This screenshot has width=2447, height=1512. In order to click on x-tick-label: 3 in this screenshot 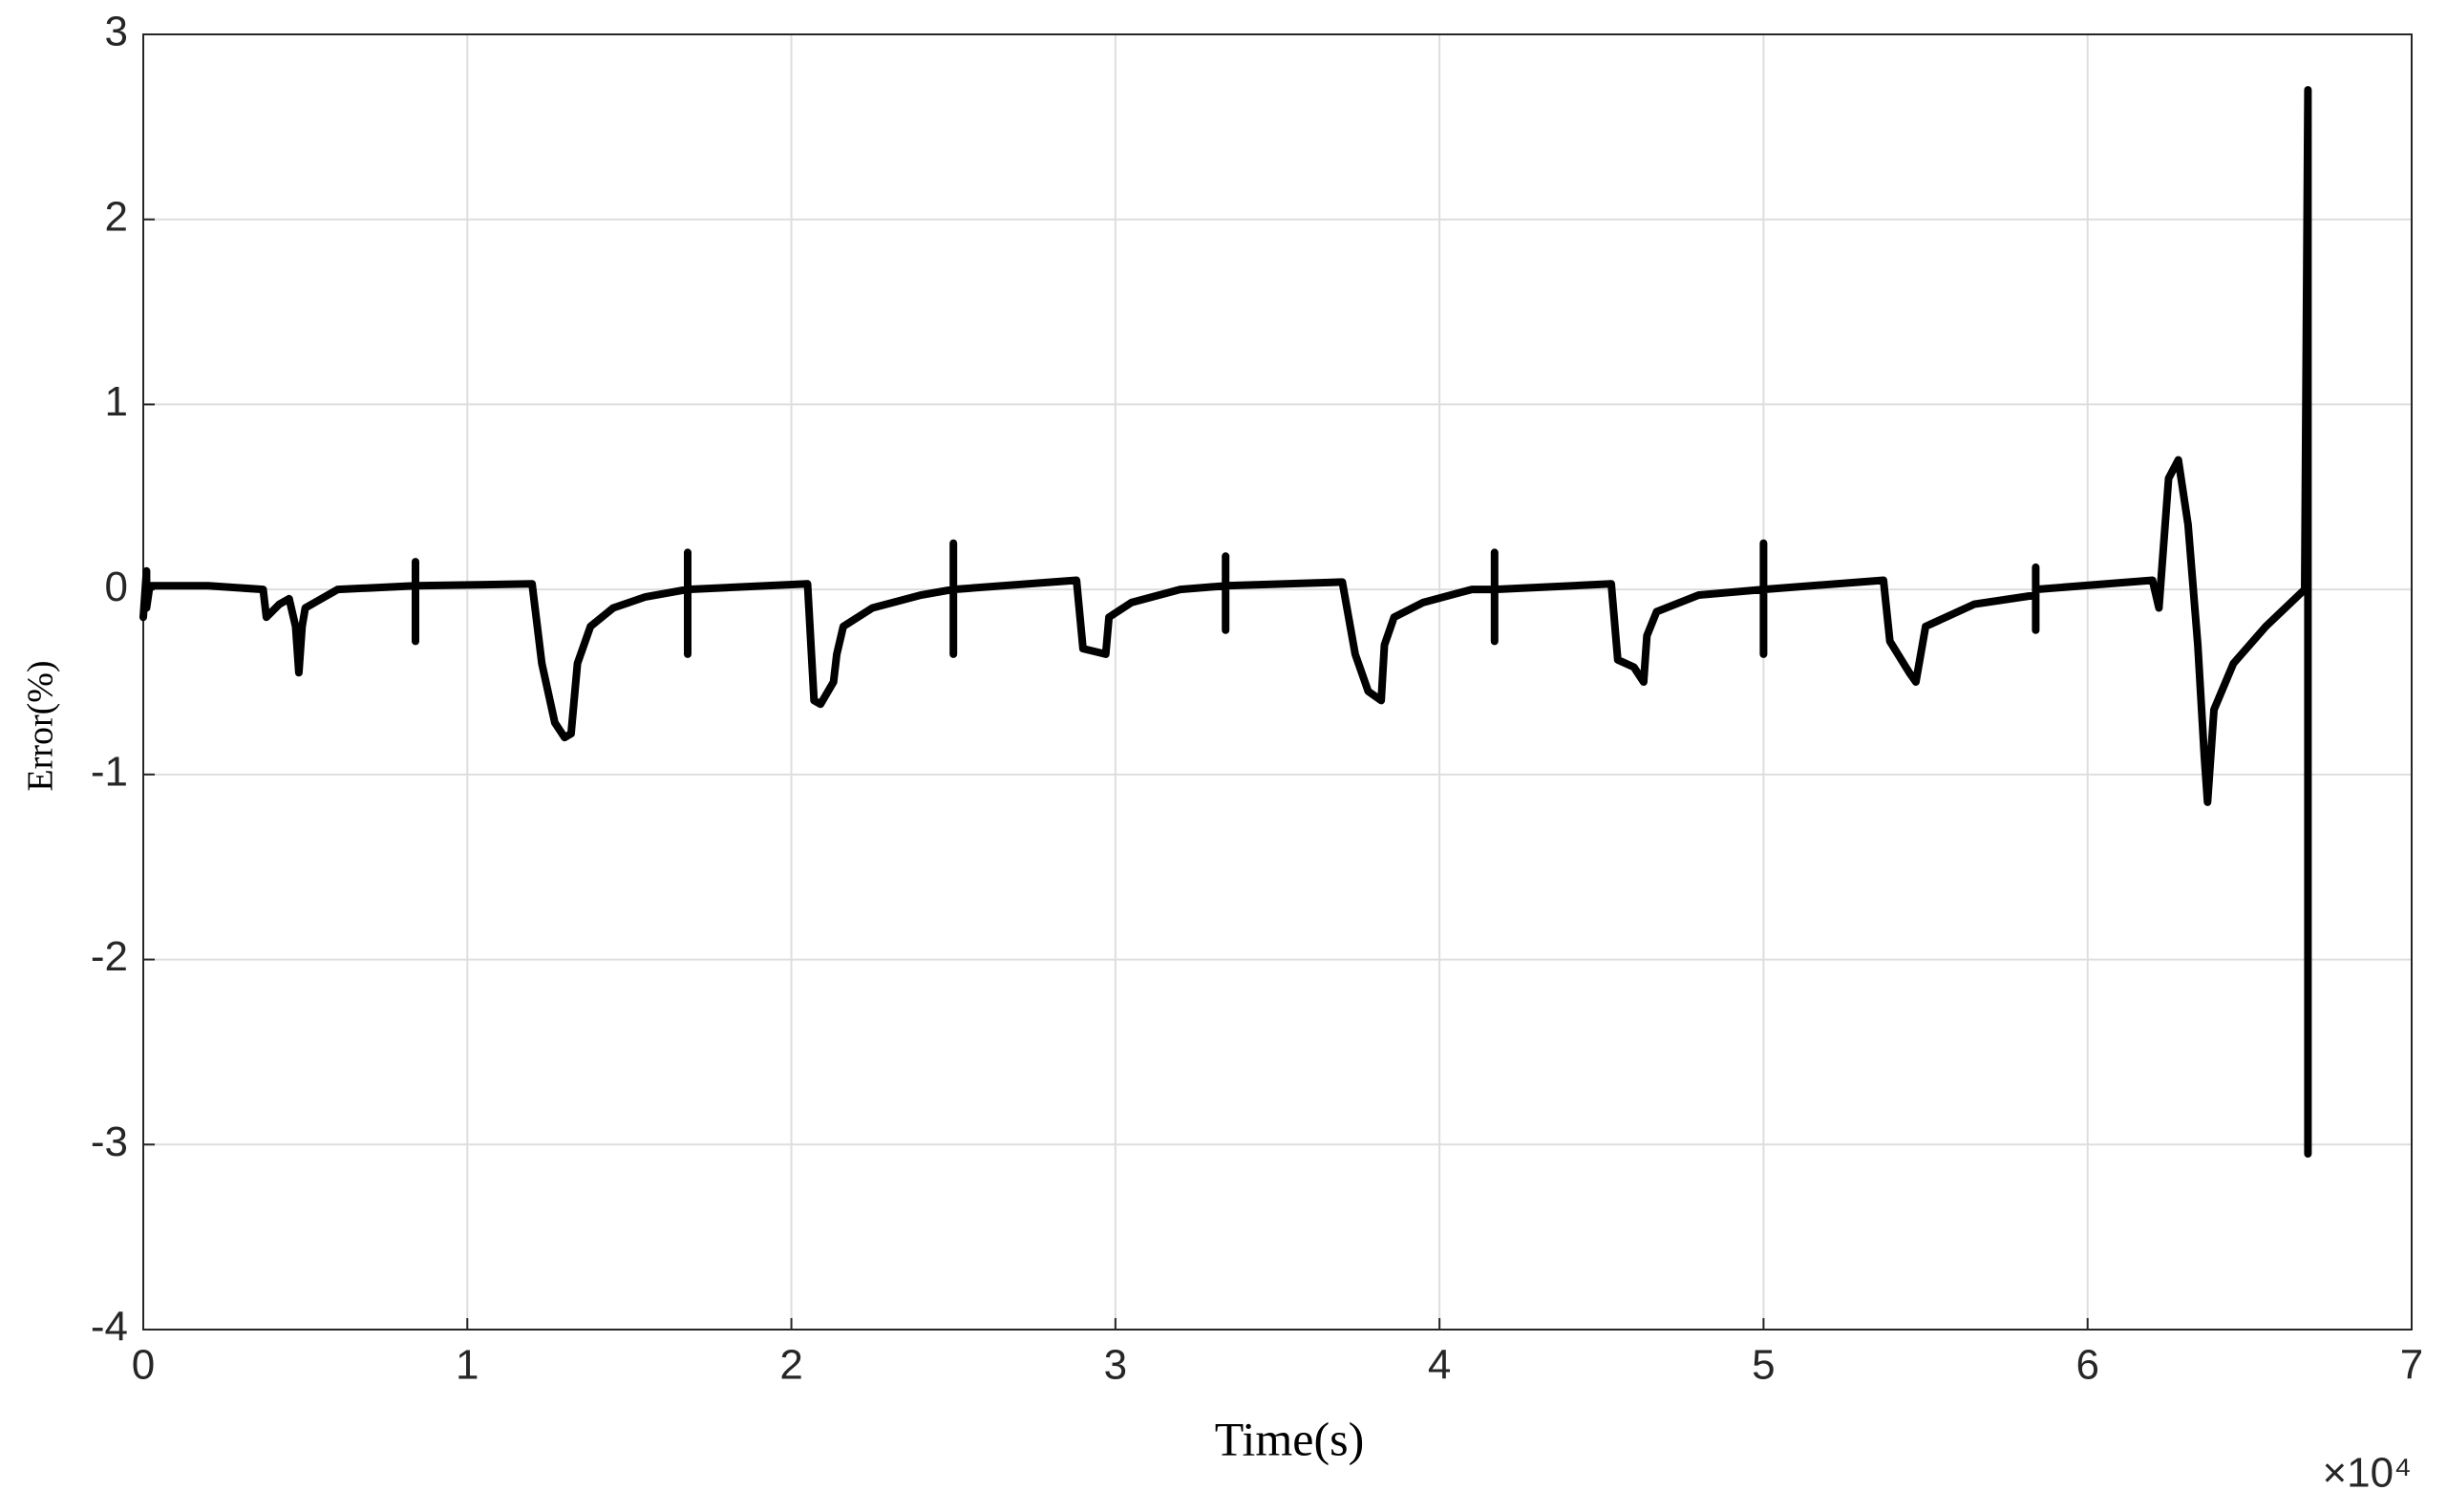, I will do `click(1115, 1365)`.